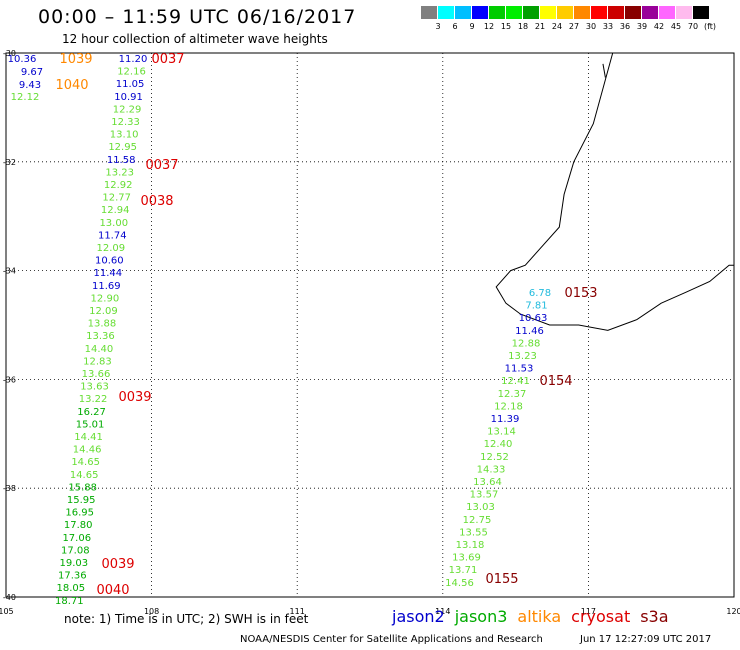  Describe the element at coordinates (489, 26) in the screenshot. I see `color-scale-label: 12` at that location.